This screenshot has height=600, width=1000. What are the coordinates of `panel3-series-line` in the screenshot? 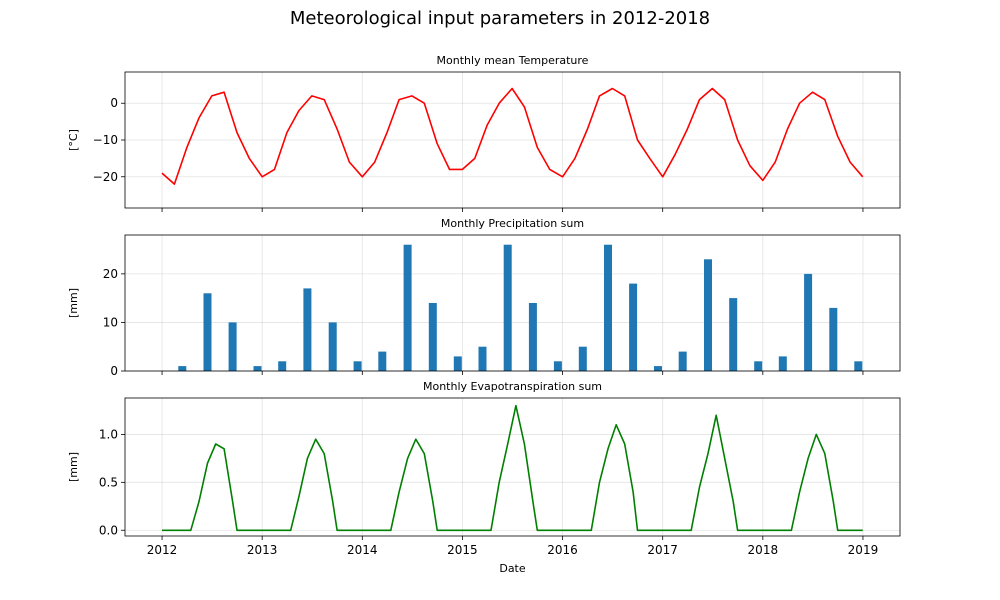 It's located at (512, 468).